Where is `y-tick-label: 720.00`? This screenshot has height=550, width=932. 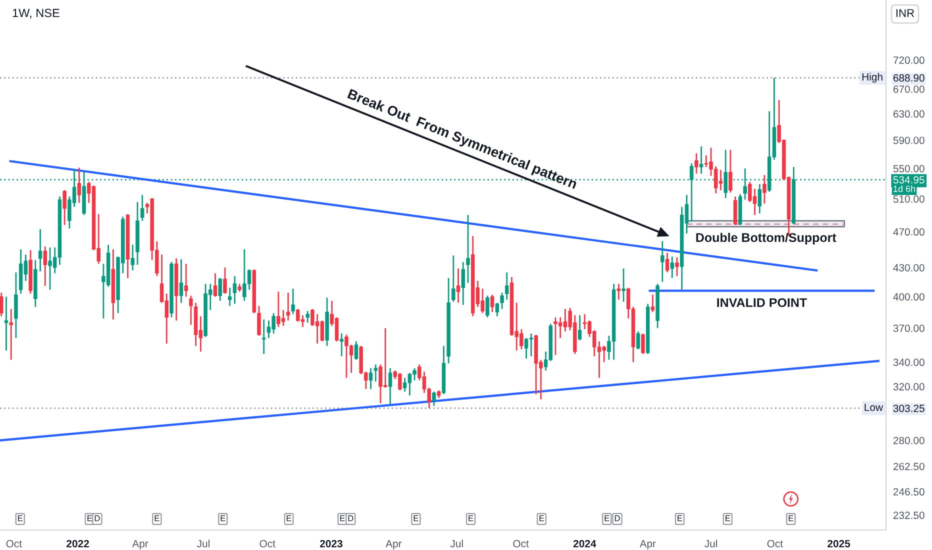 y-tick-label: 720.00 is located at coordinates (908, 60).